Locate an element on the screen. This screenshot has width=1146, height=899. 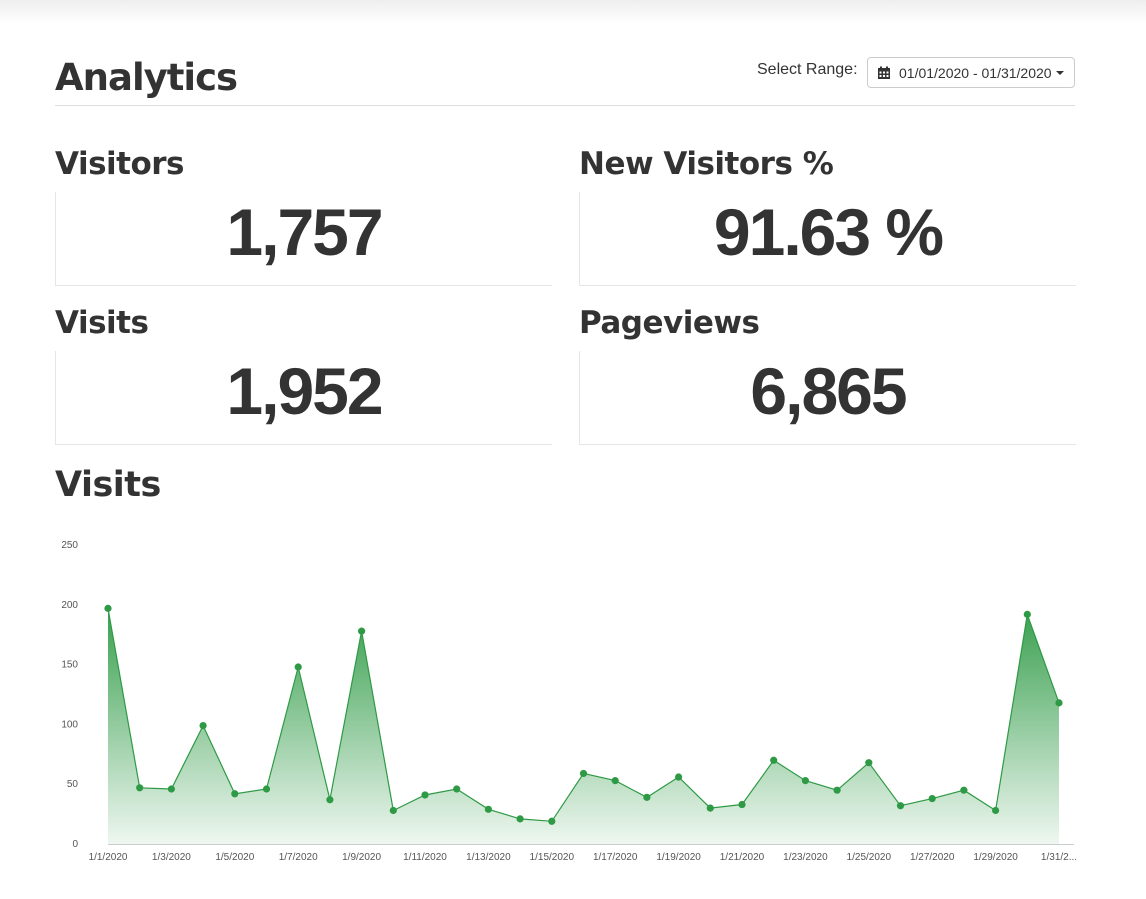
y-tick-label: 250 is located at coordinates (69, 545).